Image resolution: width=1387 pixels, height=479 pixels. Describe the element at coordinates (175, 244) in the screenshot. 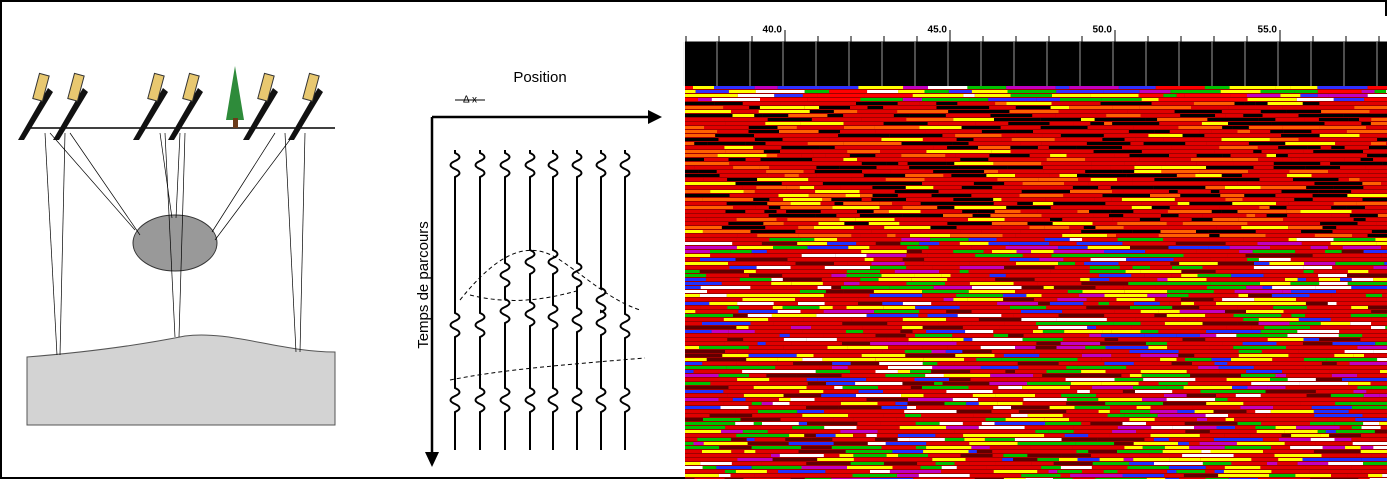

I see `rays` at that location.